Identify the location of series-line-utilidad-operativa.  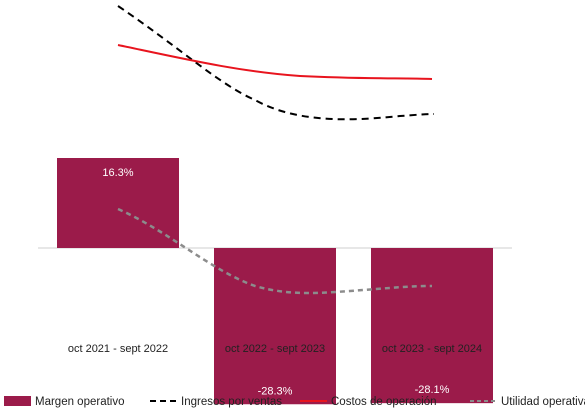
(275, 251).